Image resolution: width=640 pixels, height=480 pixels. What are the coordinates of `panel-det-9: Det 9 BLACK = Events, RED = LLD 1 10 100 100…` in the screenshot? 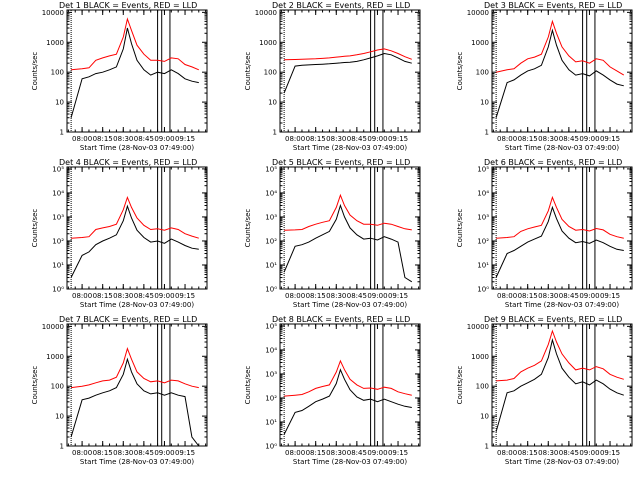 It's located at (544, 390).